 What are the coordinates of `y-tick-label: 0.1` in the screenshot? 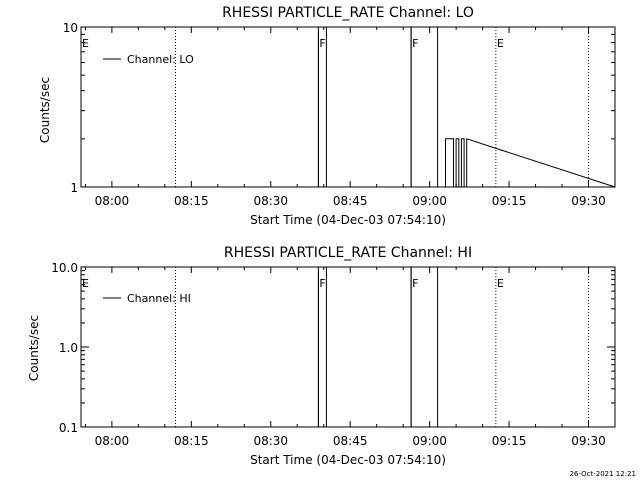 It's located at (68, 428).